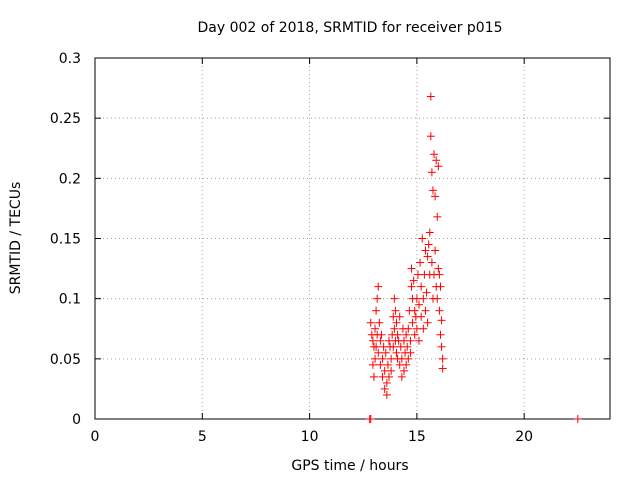 Image resolution: width=640 pixels, height=480 pixels. I want to click on x-tick-label: 10, so click(310, 437).